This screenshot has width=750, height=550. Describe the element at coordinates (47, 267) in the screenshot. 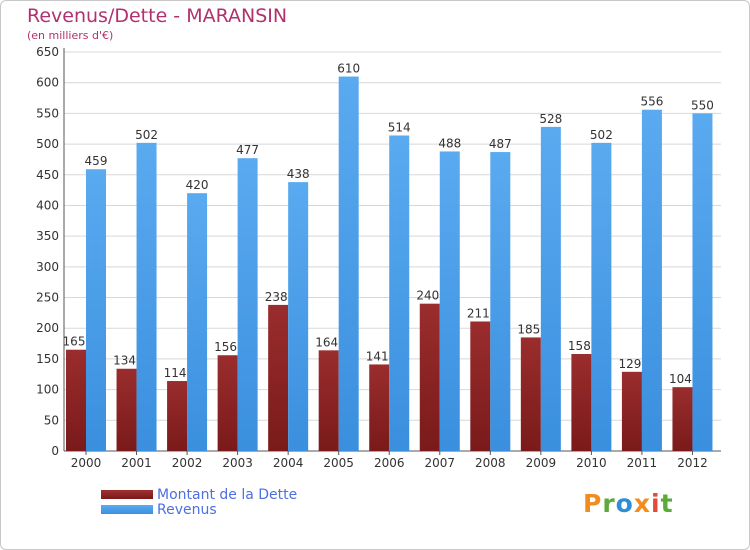

I see `y-tick-label: 300` at that location.